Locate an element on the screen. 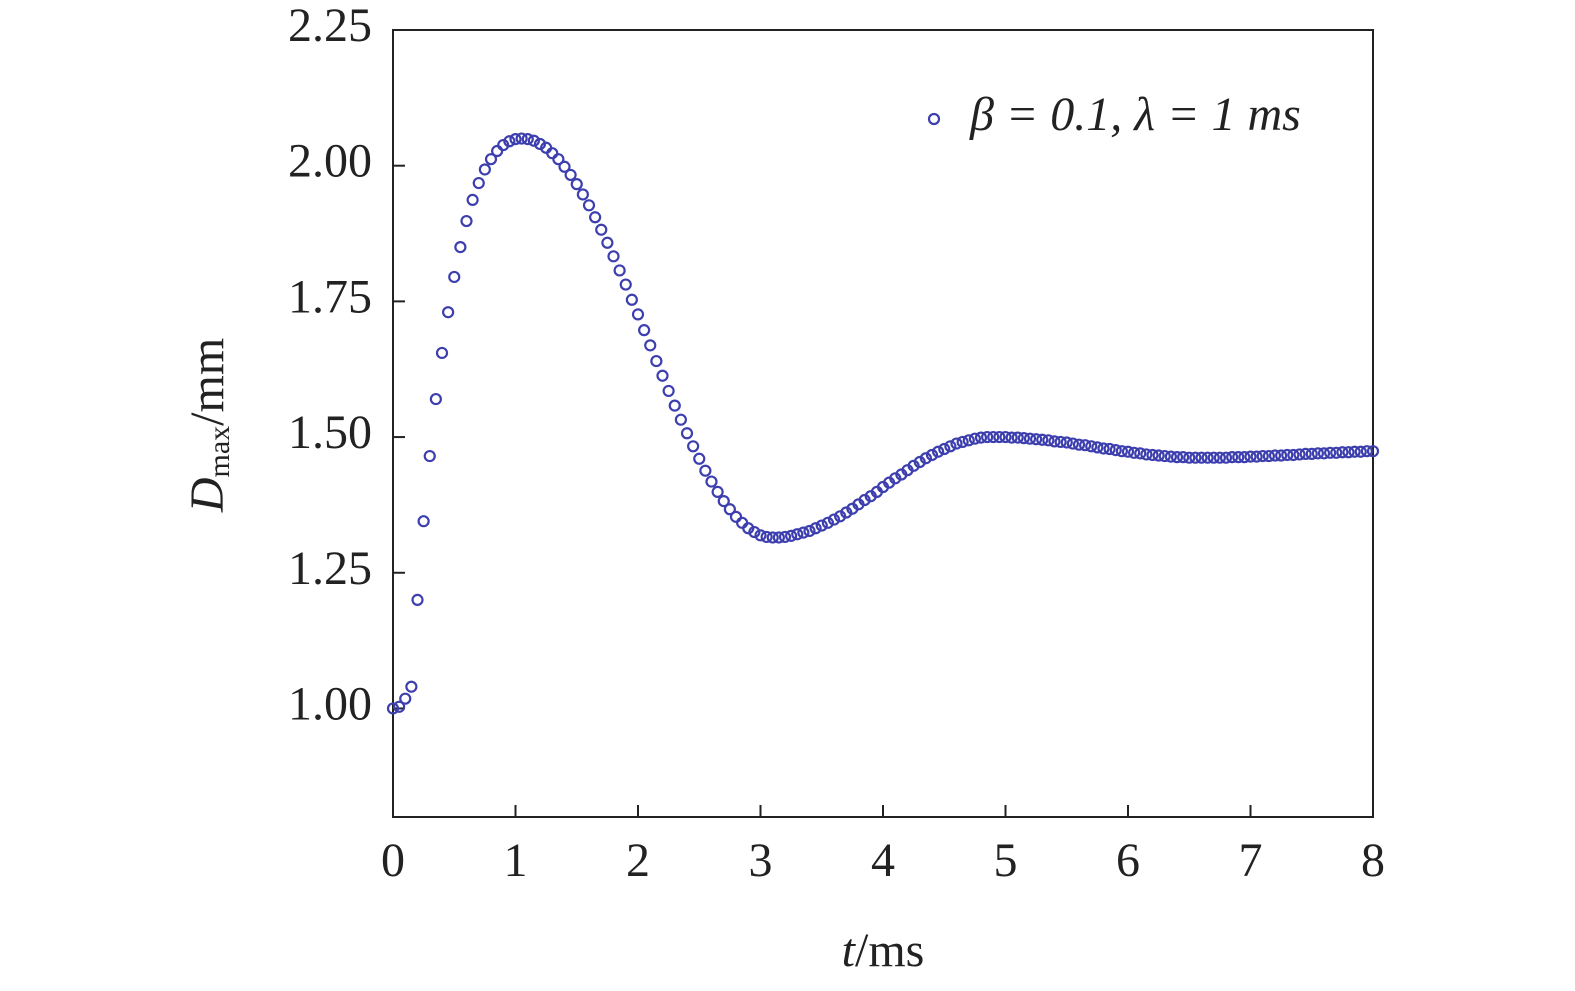  x-label-symbol: t is located at coordinates (849, 950).